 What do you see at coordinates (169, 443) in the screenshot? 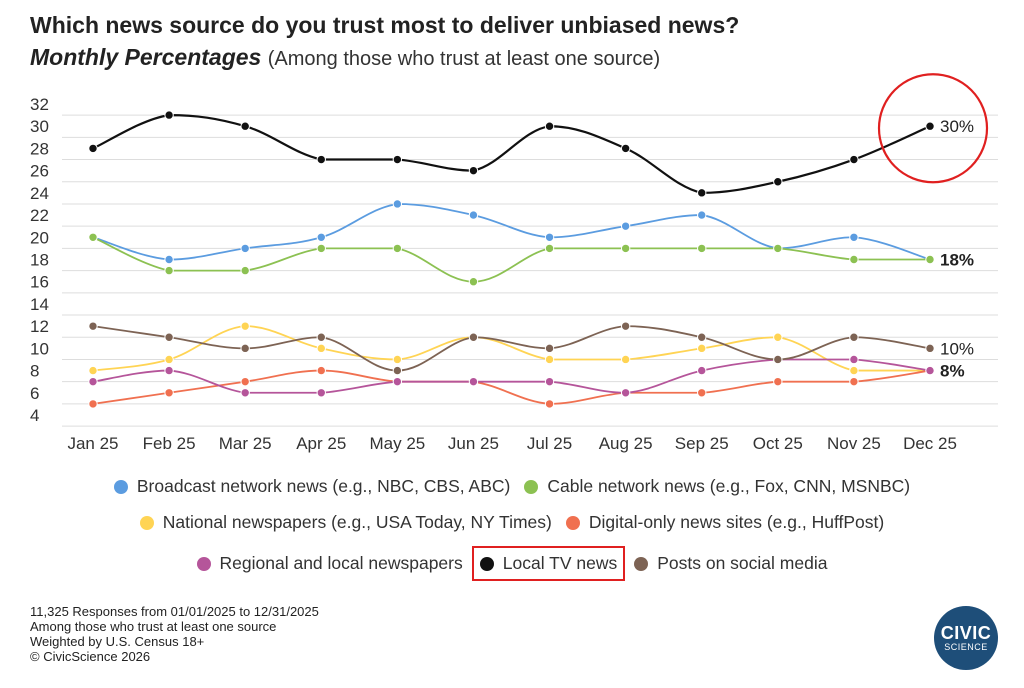
I see `x-tick-label: Feb 25` at bounding box center [169, 443].